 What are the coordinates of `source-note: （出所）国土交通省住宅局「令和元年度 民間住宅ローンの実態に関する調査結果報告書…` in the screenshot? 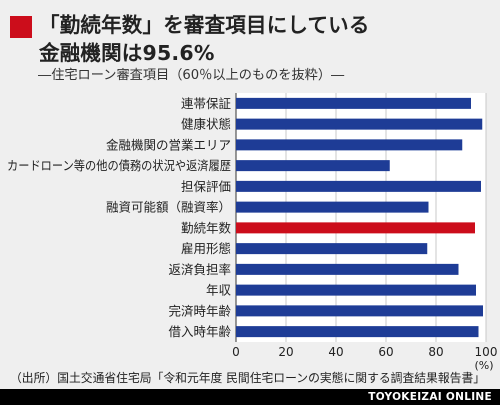 It's located at (248, 378).